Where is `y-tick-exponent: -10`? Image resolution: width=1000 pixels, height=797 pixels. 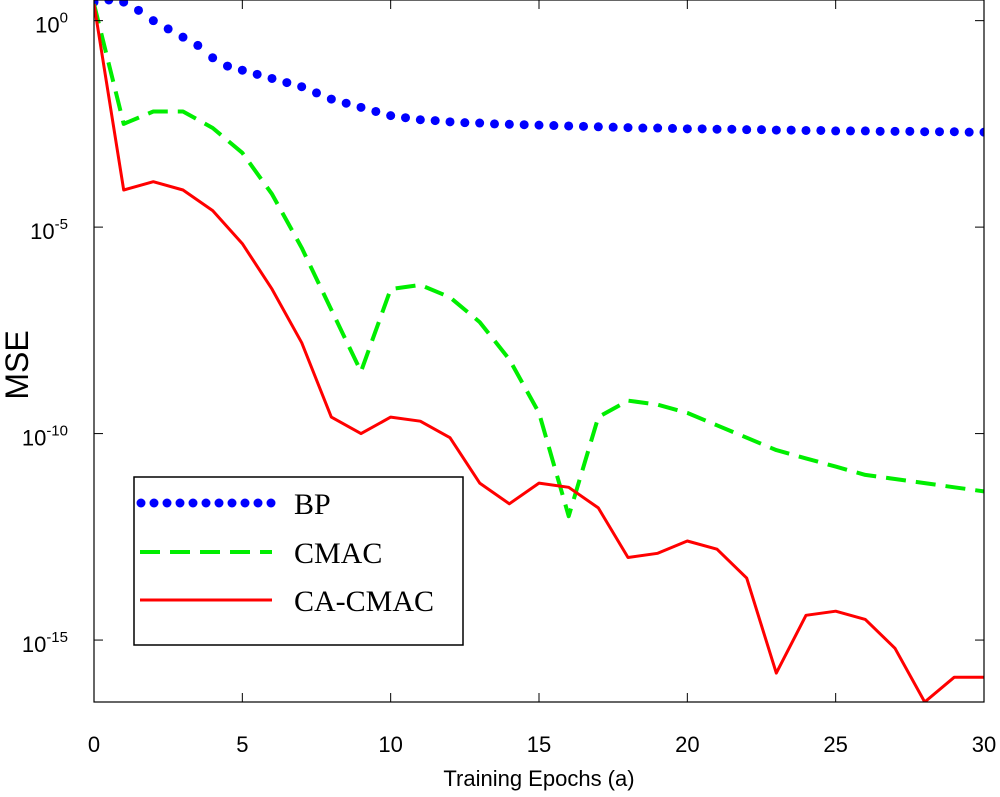
y-tick-exponent: -10 is located at coordinates (57, 431).